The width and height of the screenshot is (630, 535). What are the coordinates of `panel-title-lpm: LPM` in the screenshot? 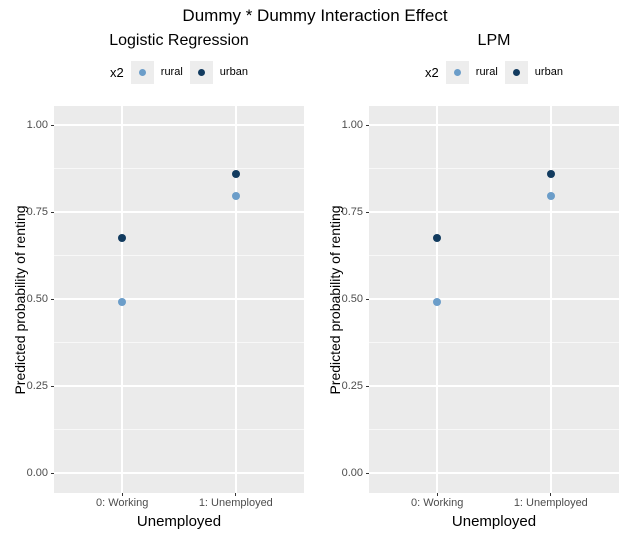 It's located at (494, 40).